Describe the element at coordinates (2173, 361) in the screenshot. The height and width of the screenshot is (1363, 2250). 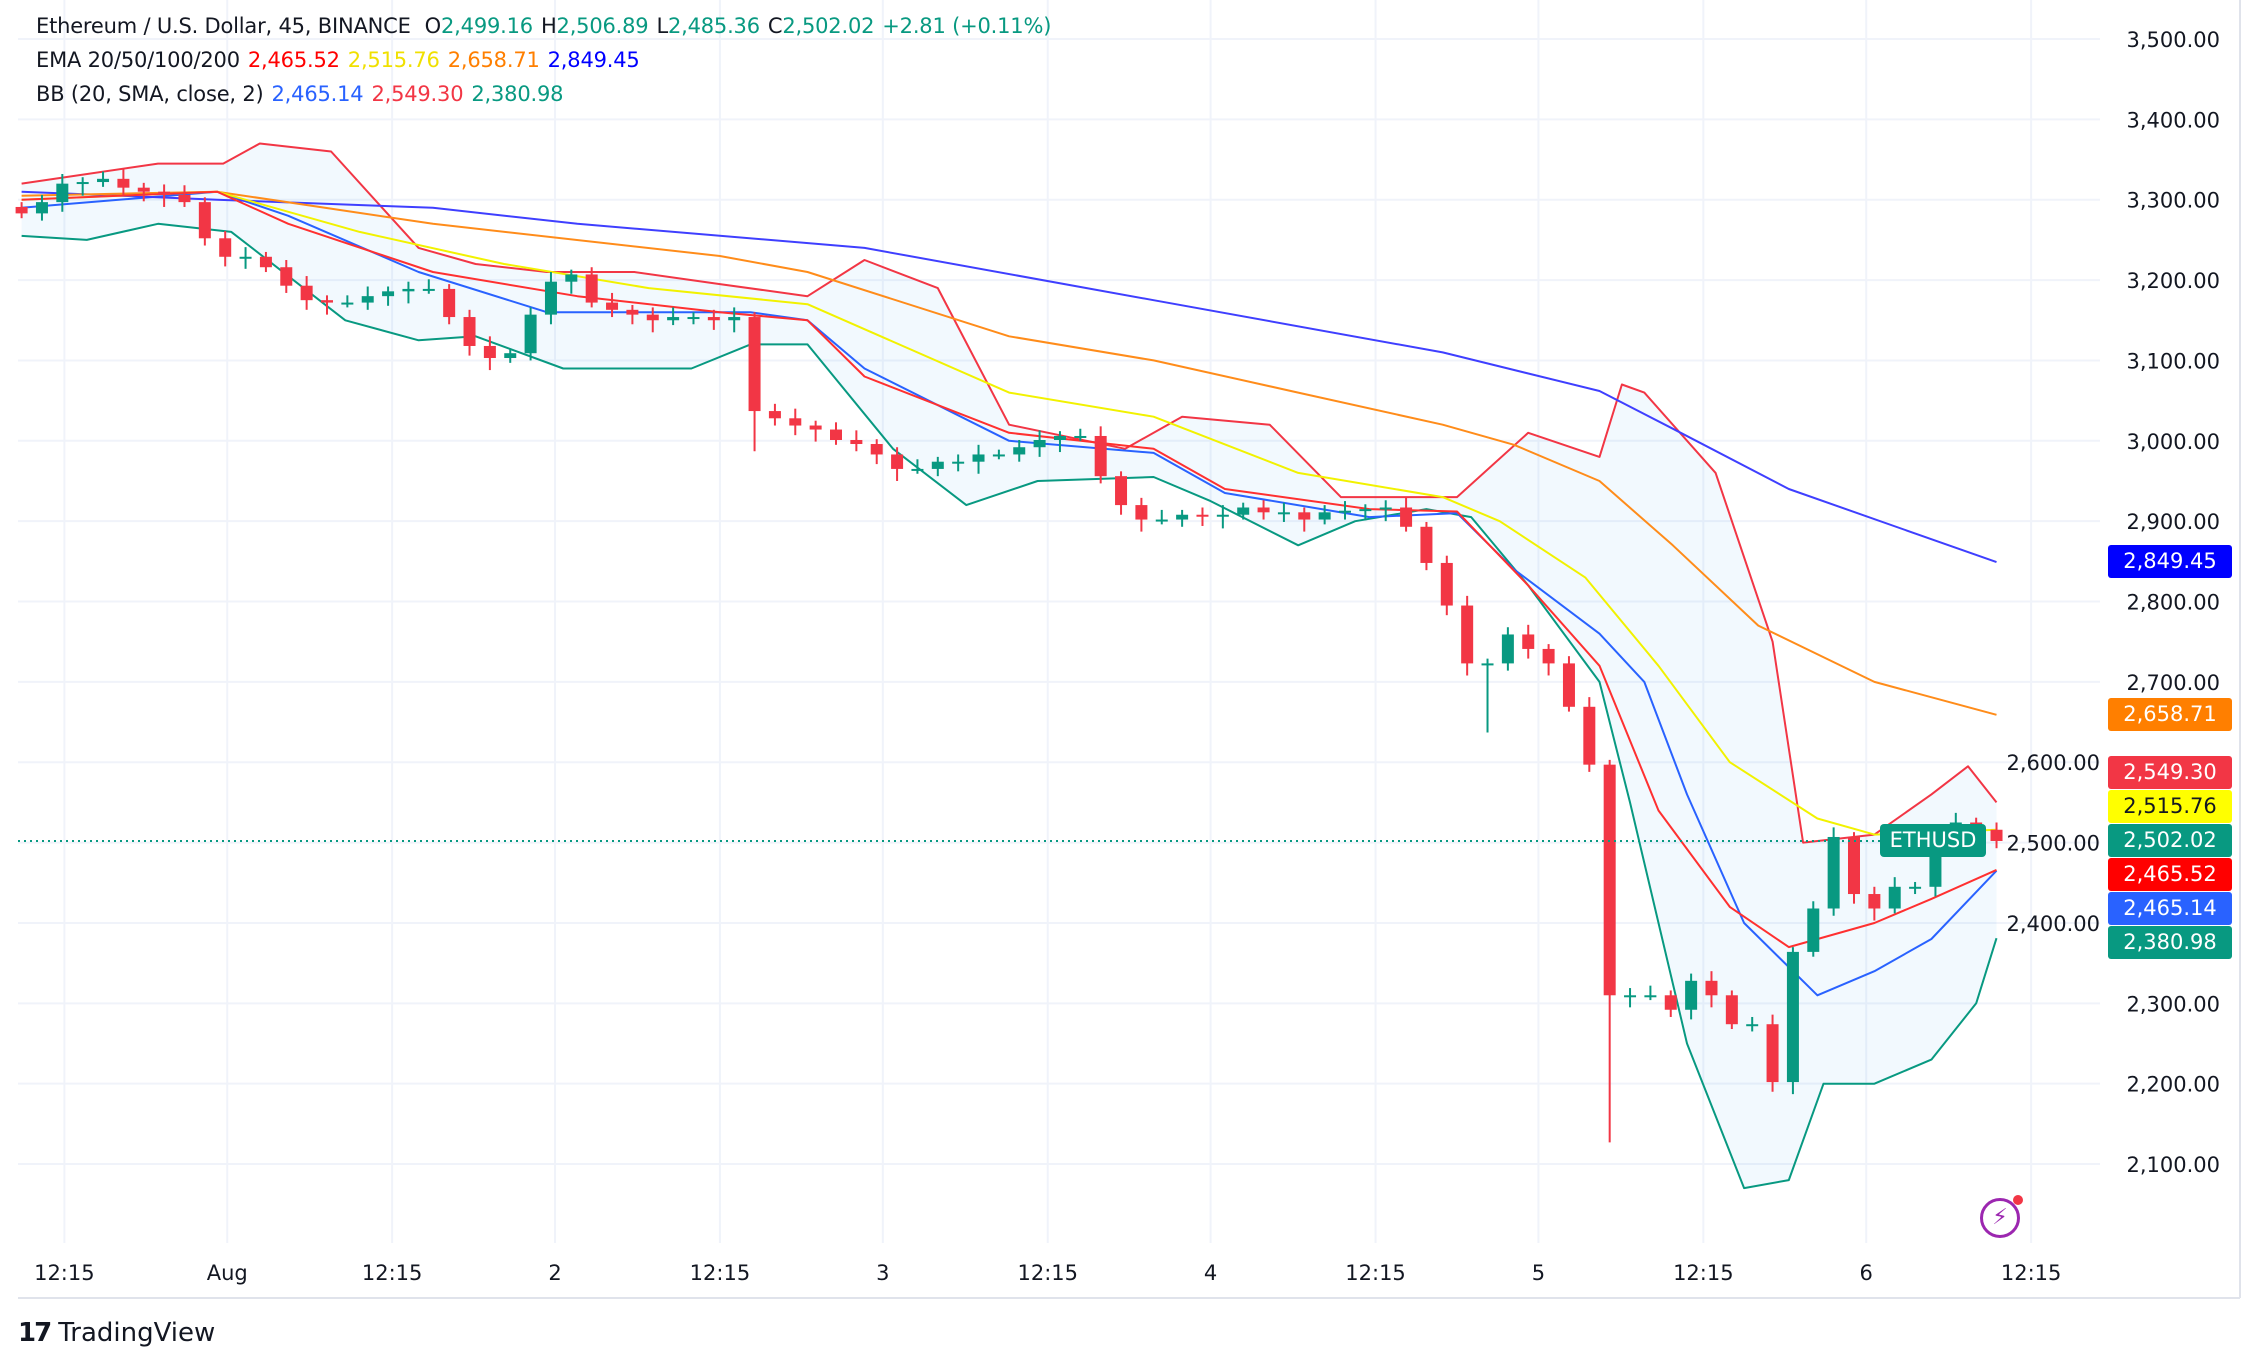
I see `price-tick-label: 3,100.00` at that location.